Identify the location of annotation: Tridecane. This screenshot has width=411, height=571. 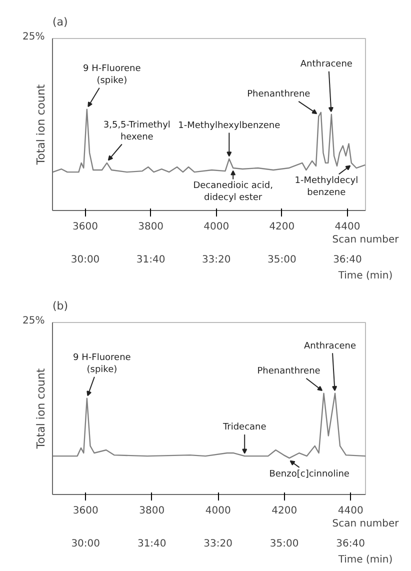
(244, 427).